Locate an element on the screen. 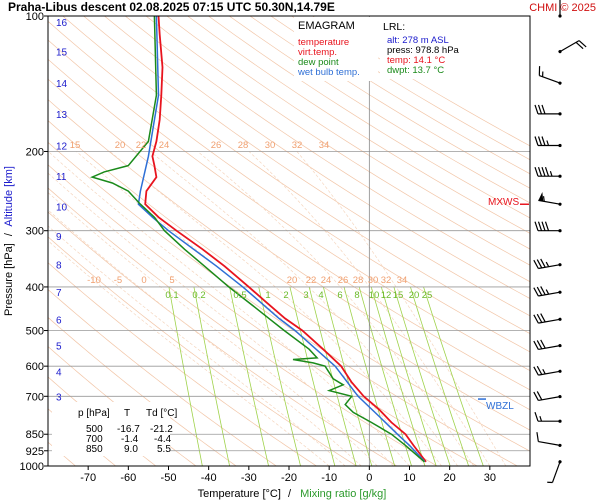 This screenshot has width=600, height=500. isotherm-label: 0 is located at coordinates (143, 280).